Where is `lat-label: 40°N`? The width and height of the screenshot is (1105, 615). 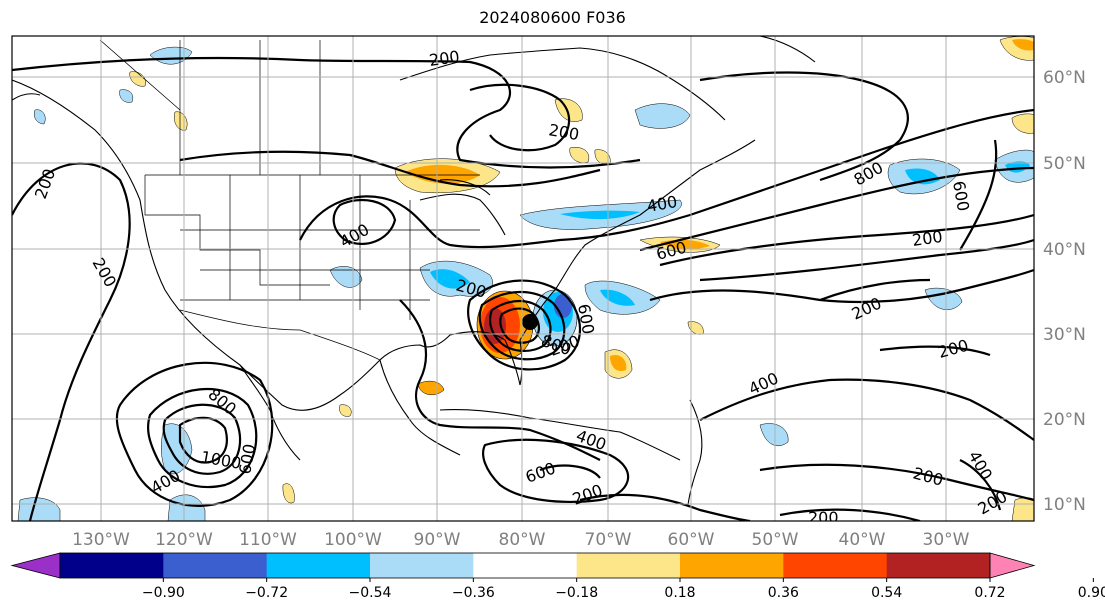
lat-label: 40°N is located at coordinates (1064, 250).